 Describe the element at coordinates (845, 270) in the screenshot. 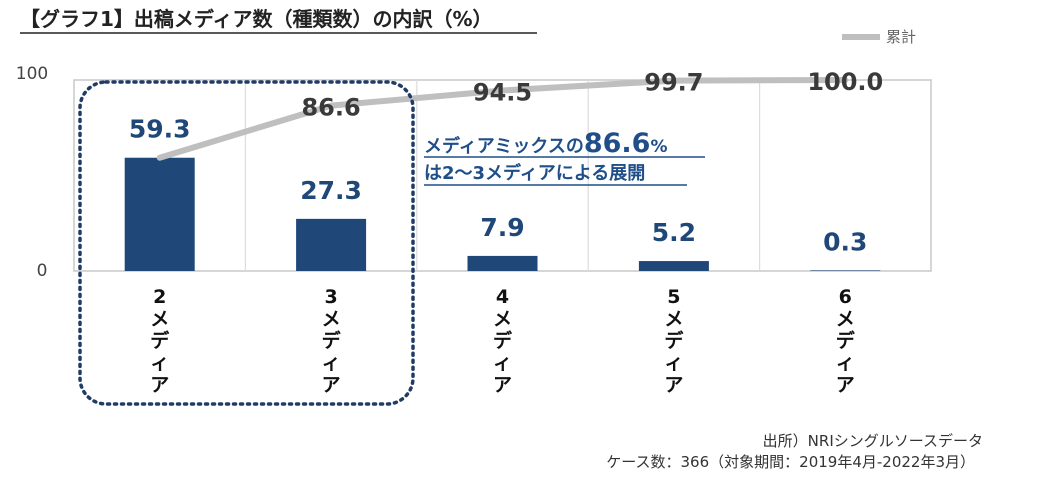

I see `bar-6-media` at that location.